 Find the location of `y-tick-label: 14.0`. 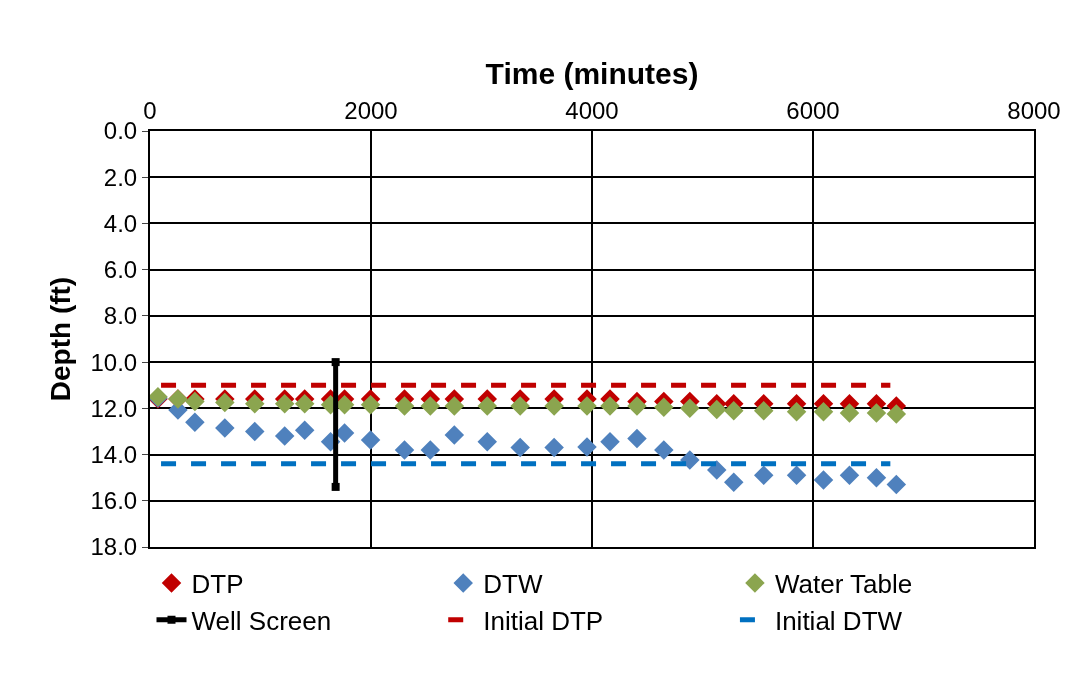

y-tick-label: 14.0 is located at coordinates (114, 454).